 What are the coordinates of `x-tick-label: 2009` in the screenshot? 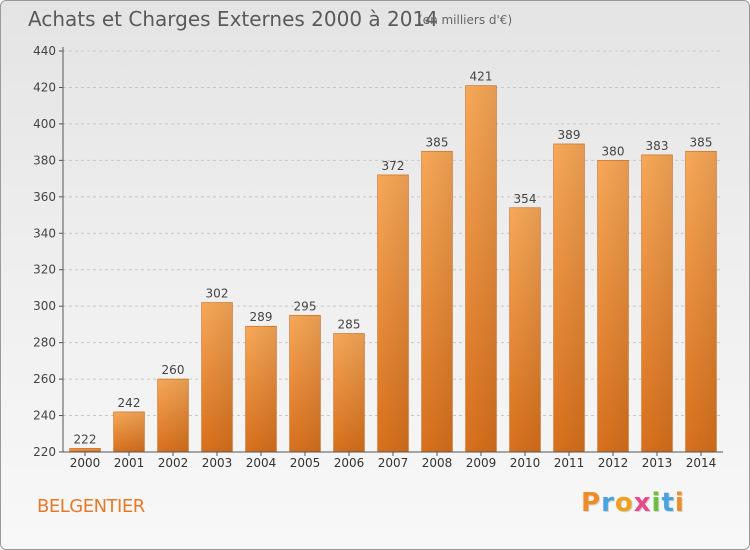 It's located at (481, 463).